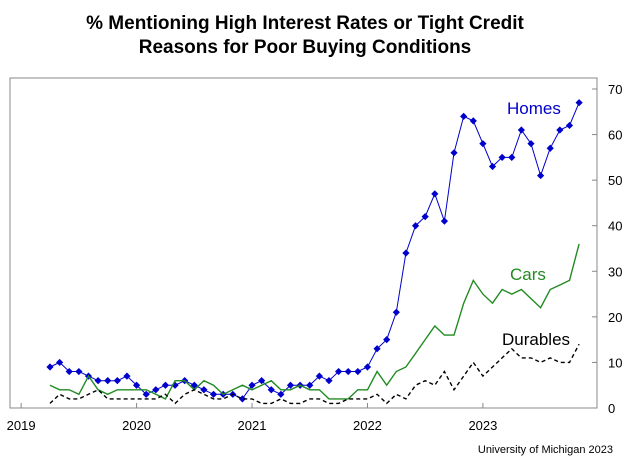 Image resolution: width=639 pixels, height=466 pixels. I want to click on y-tick-label: 70, so click(615, 89).